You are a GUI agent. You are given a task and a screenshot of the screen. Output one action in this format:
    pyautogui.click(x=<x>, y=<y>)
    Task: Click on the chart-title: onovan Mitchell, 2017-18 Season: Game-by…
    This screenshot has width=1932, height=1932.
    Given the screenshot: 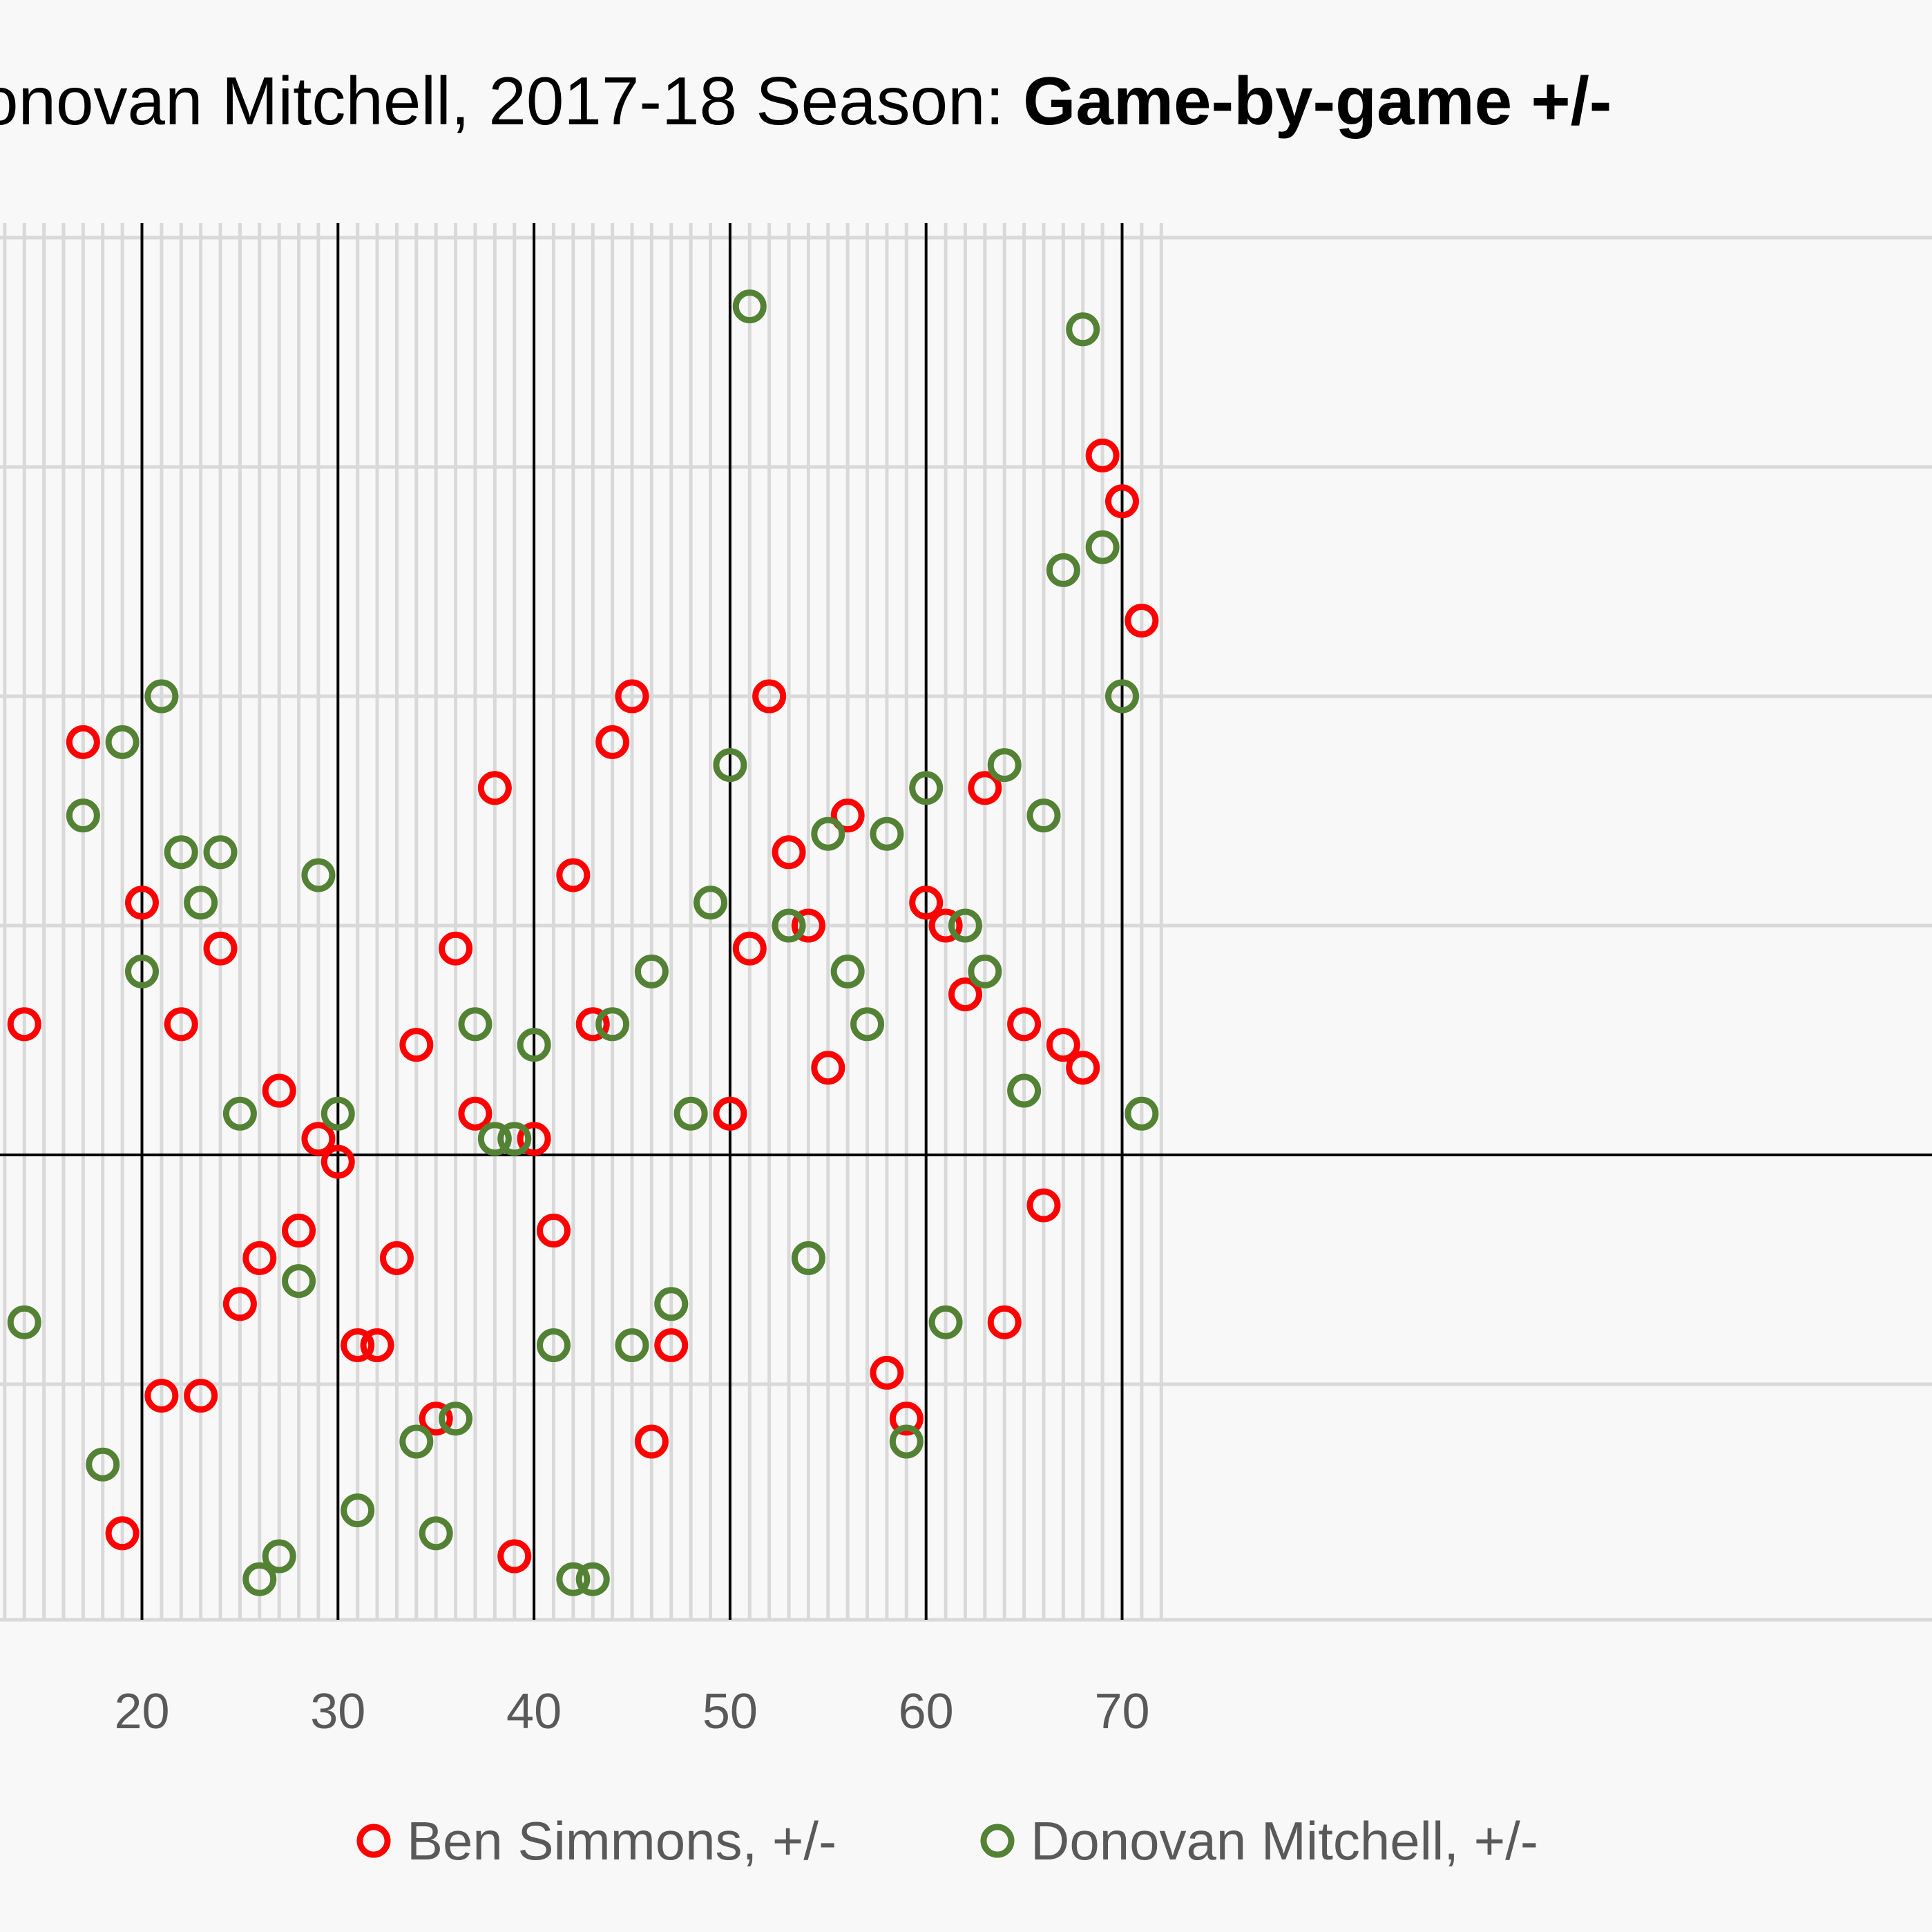 What is the action you would take?
    pyautogui.click(x=805, y=101)
    